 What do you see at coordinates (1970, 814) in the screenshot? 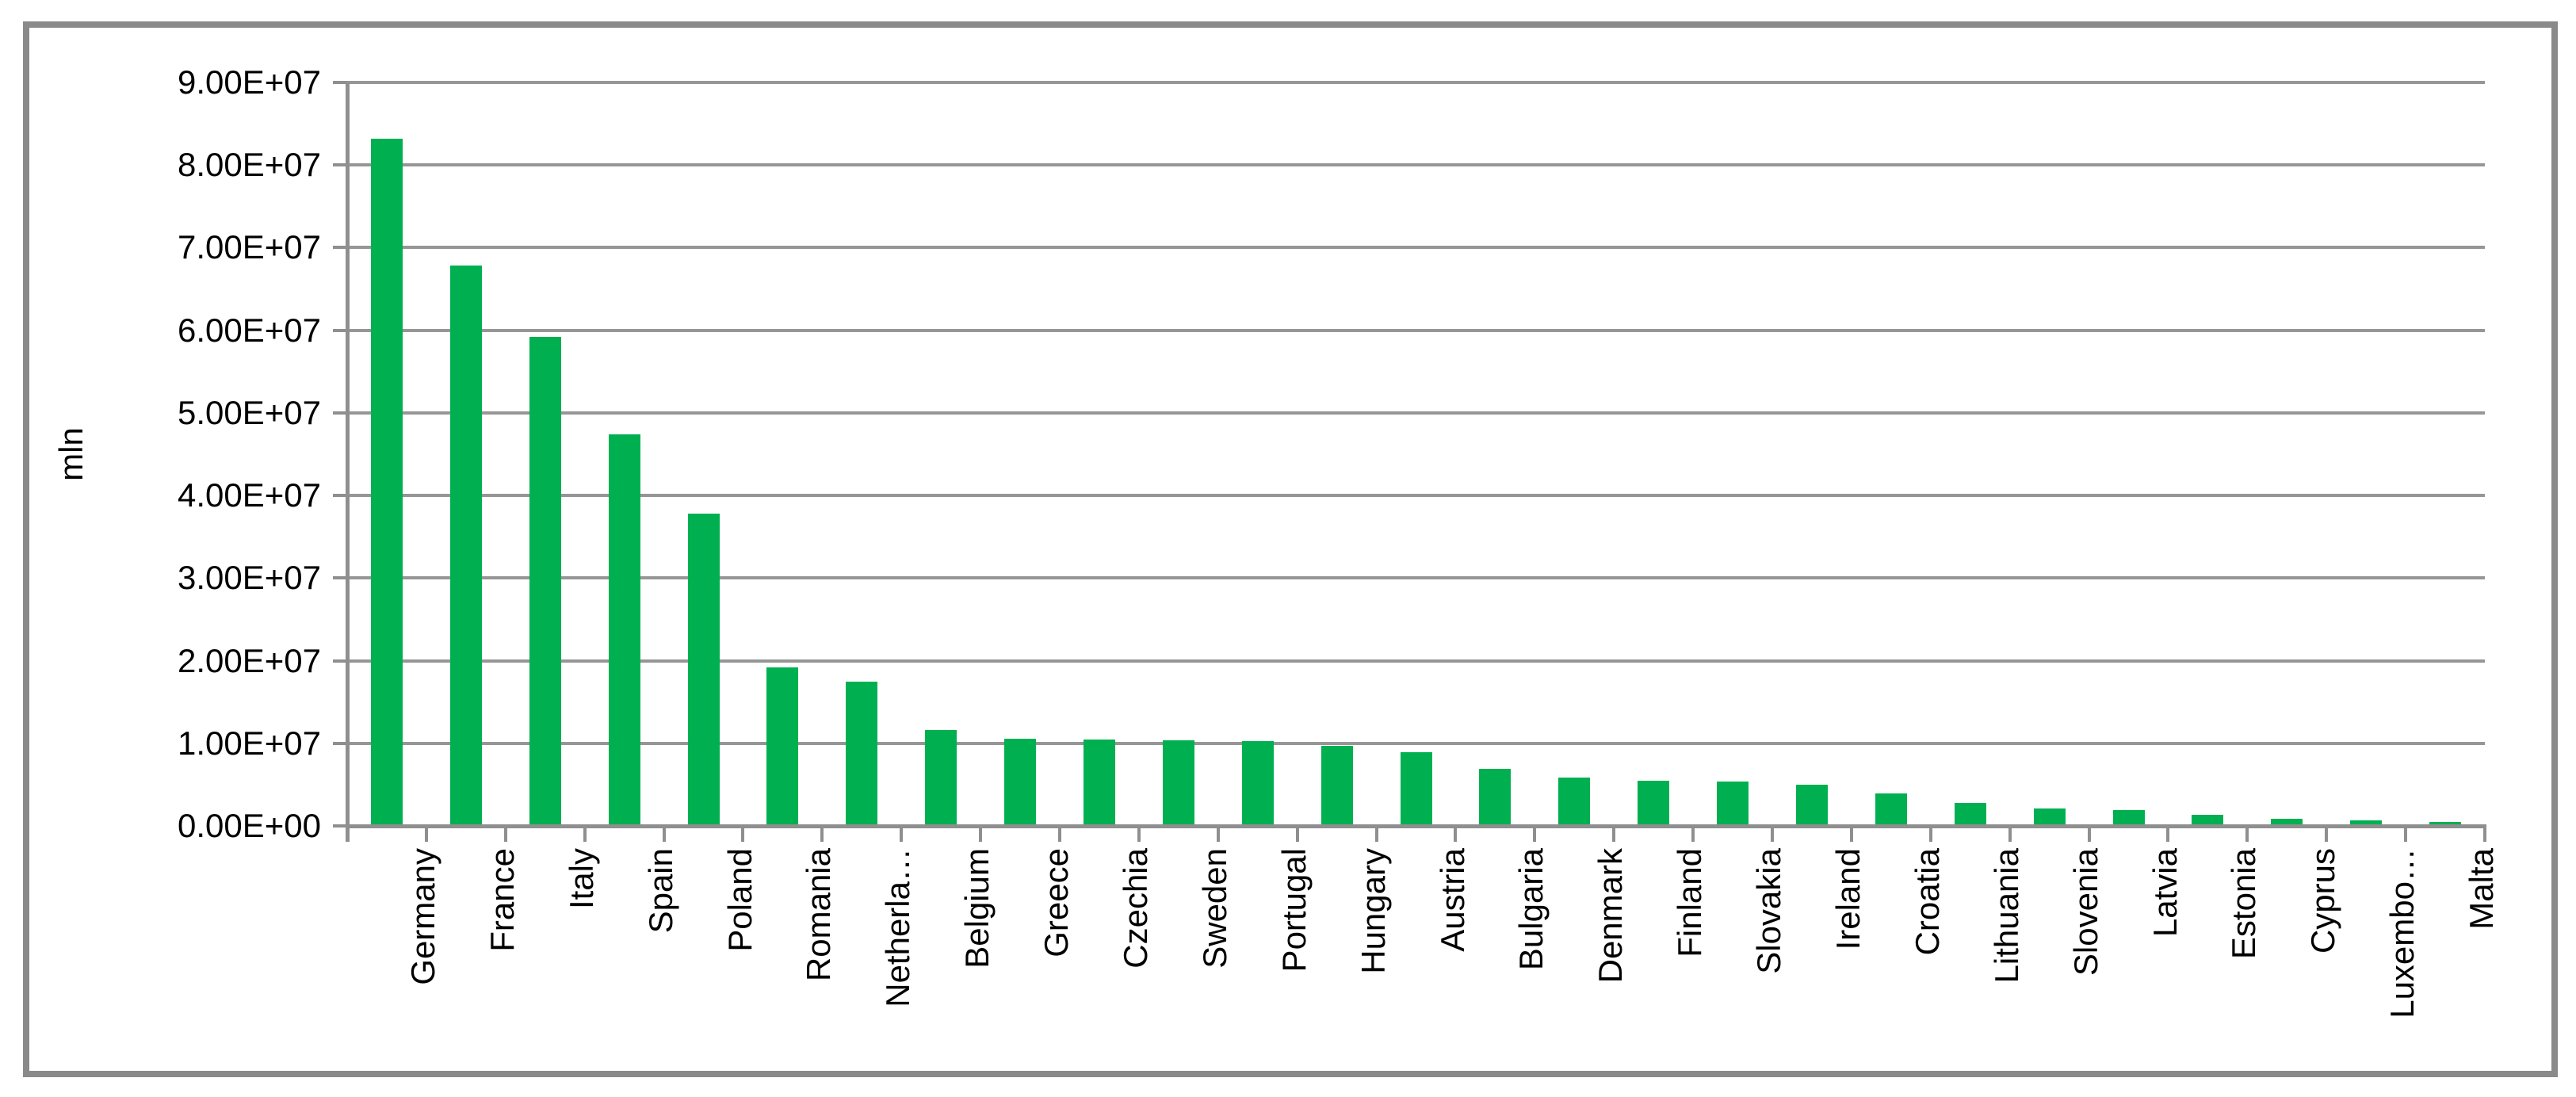
I see `bar-lithuania` at bounding box center [1970, 814].